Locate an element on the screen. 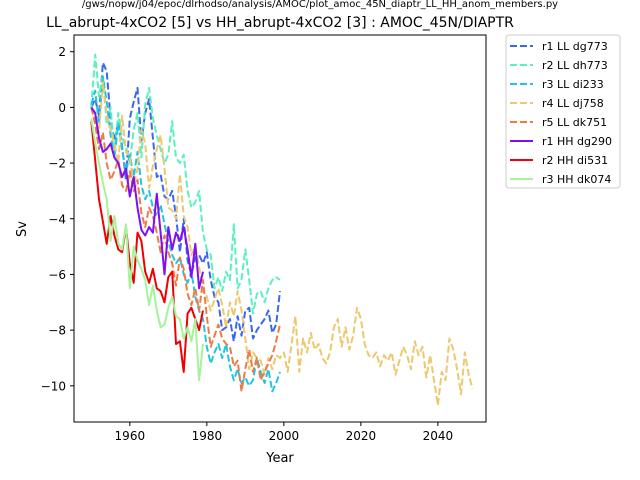  y-tick-label: −4 is located at coordinates (57, 219).